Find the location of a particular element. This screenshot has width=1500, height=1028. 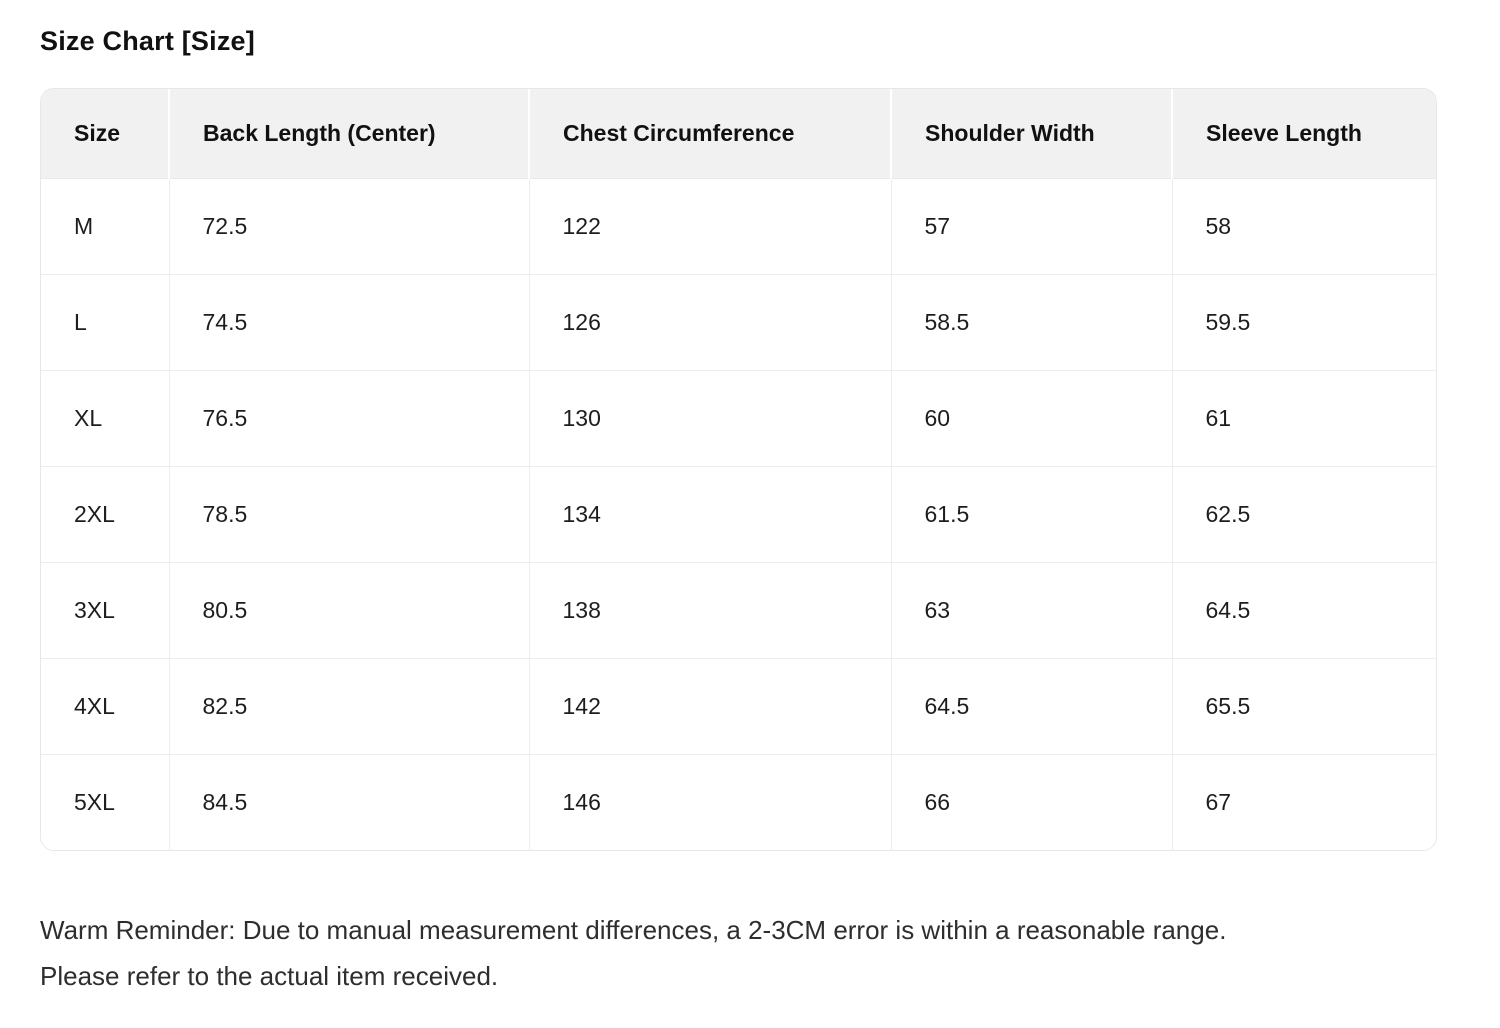

measurement-cell: 84.5 is located at coordinates (348, 801).